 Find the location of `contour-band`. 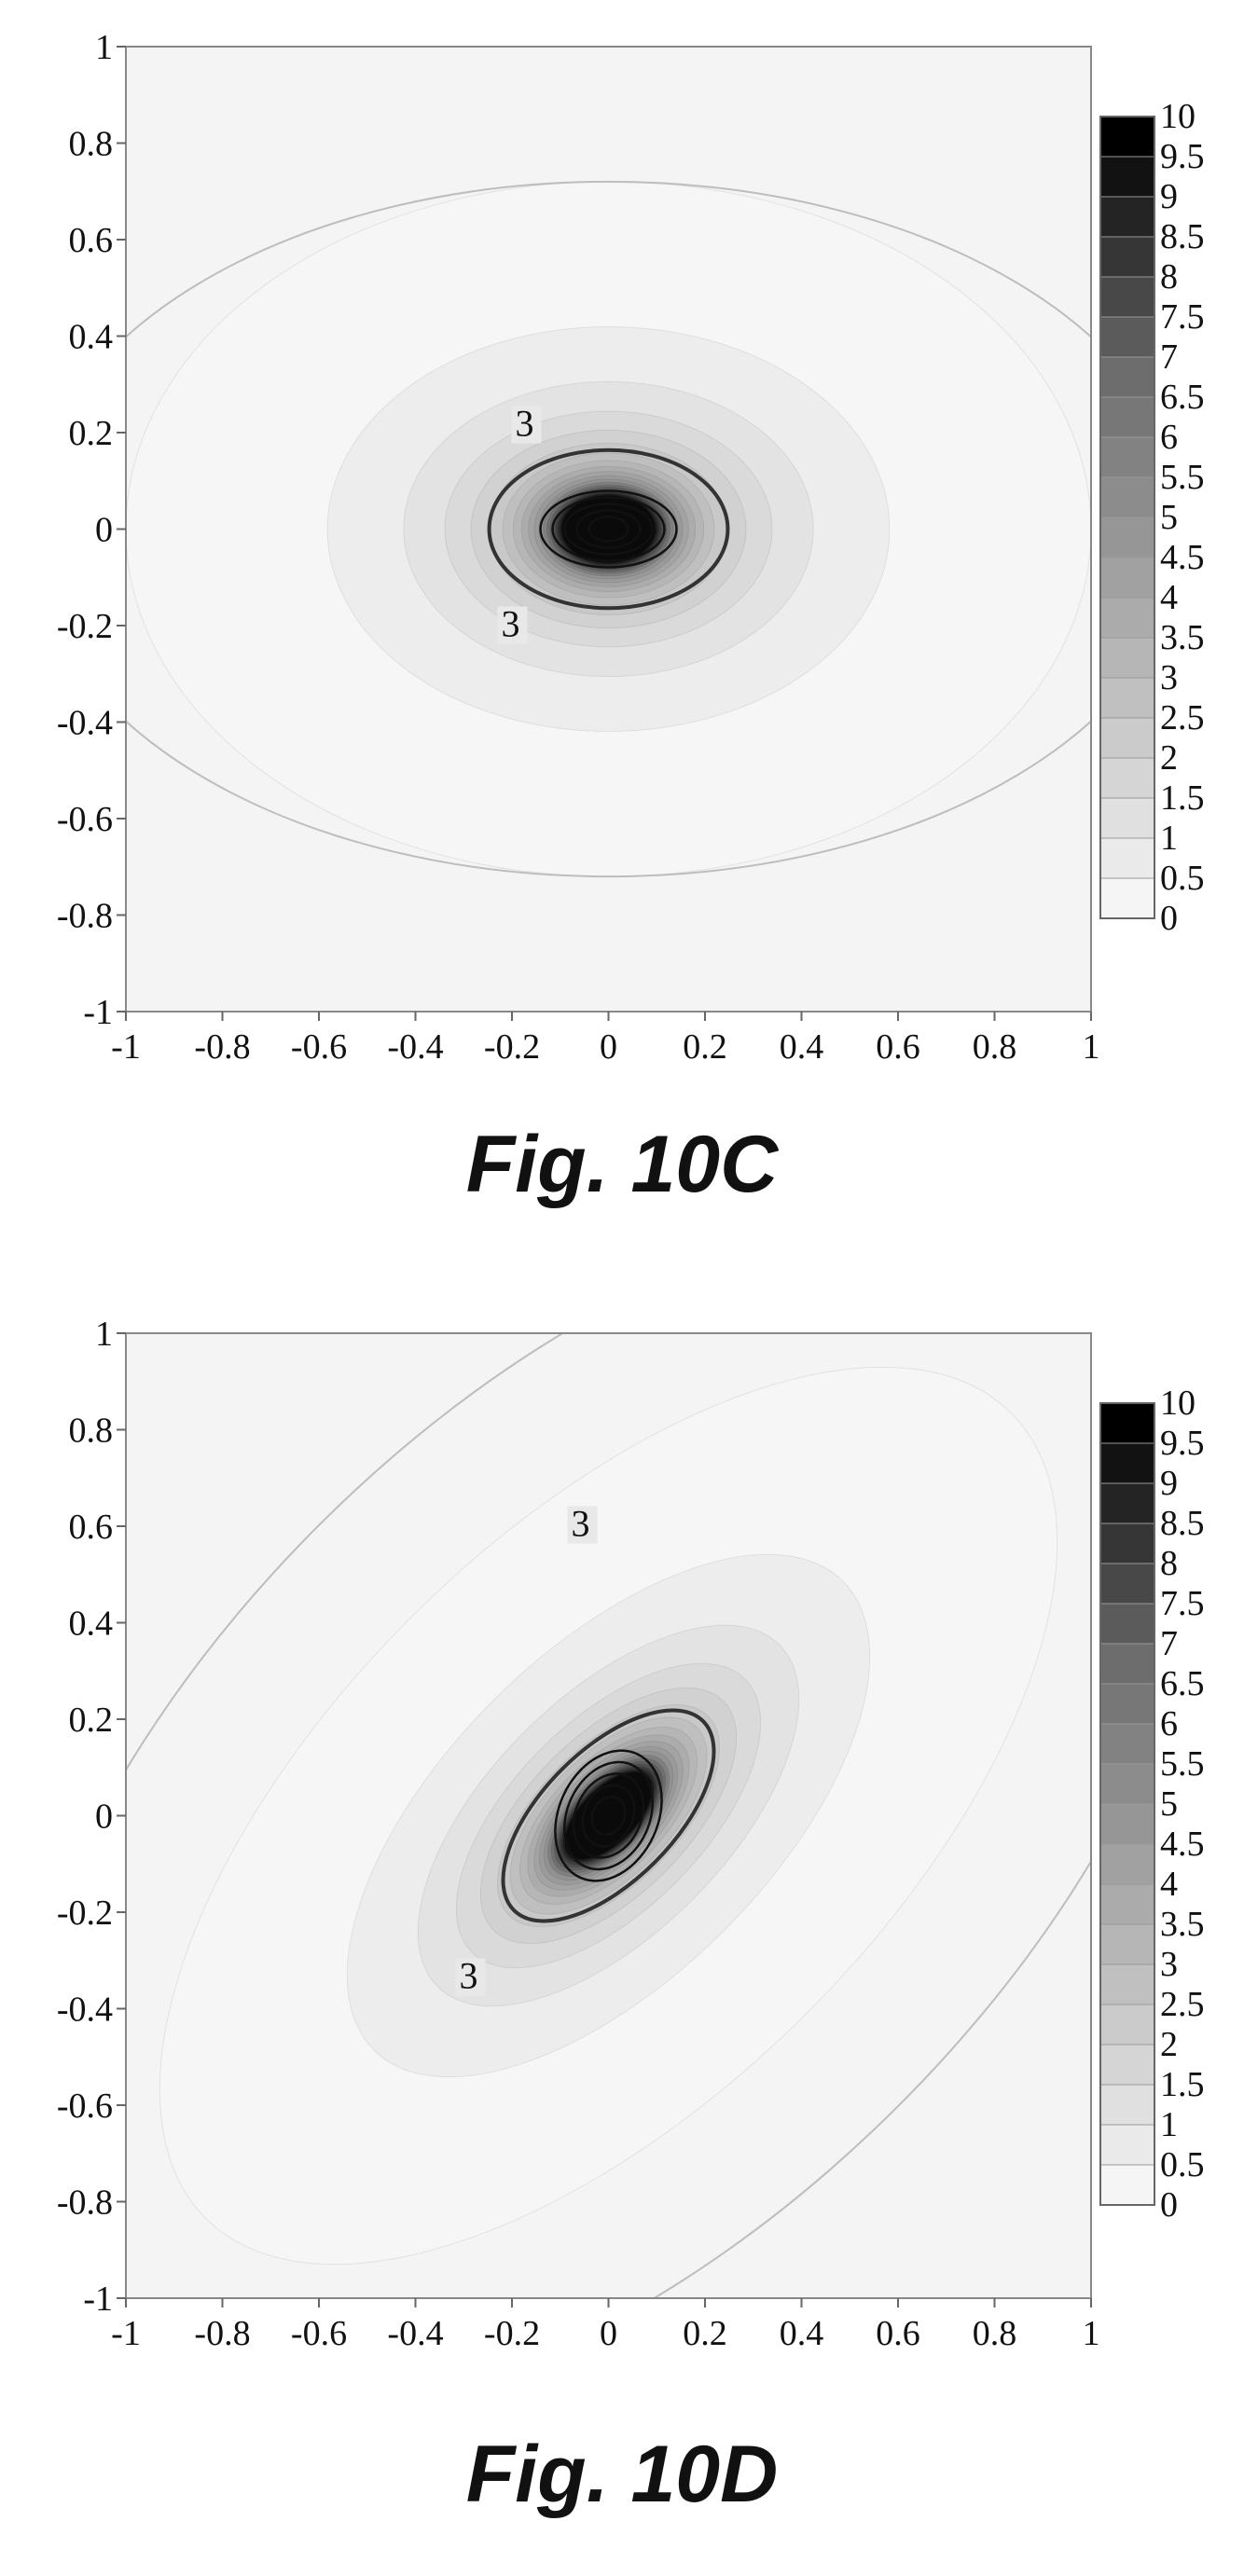

contour-band is located at coordinates (608, 529).